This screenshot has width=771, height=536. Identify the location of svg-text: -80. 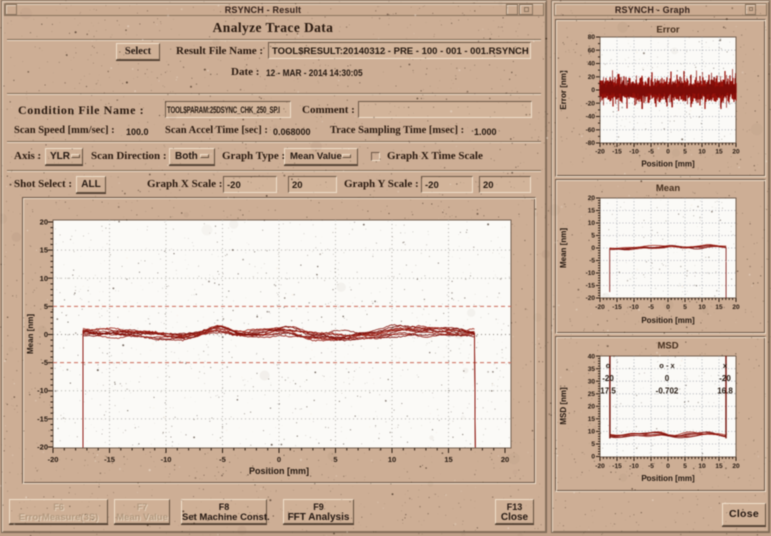
(591, 143).